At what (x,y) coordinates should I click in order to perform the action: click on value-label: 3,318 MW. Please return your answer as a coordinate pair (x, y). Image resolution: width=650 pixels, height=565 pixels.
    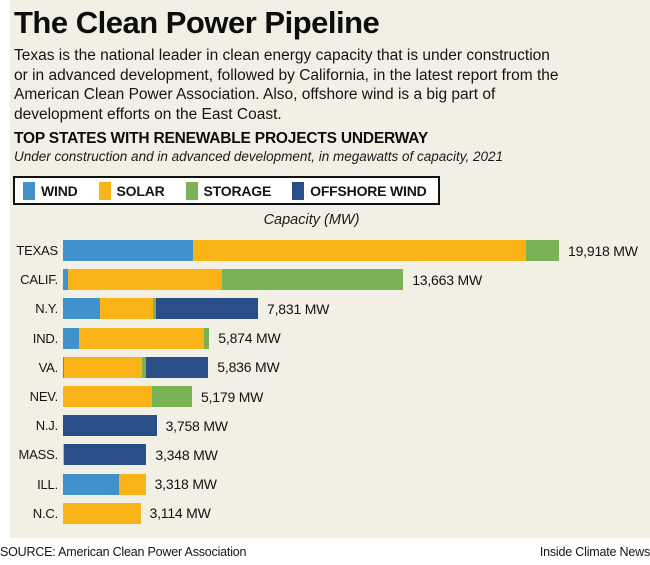
    Looking at the image, I should click on (185, 484).